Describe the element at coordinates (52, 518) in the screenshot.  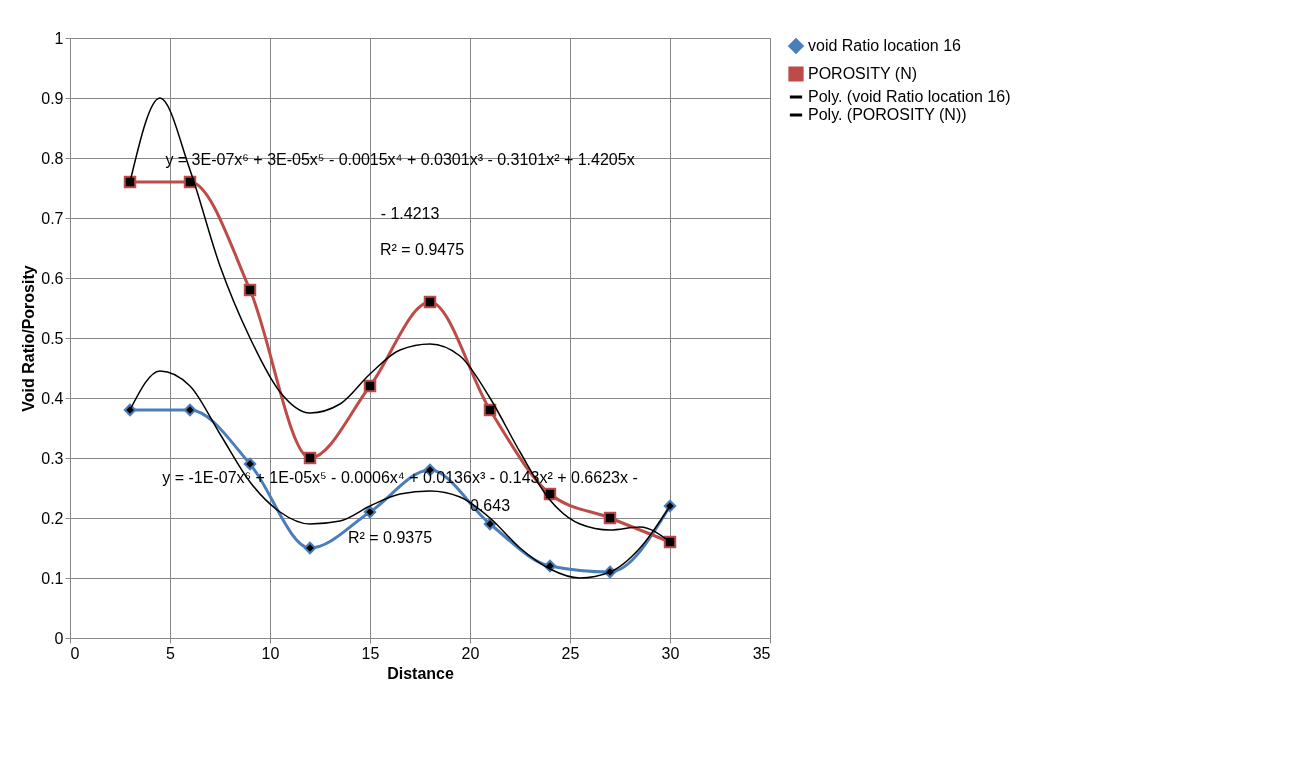
I see `y-tick-label: 0.2` at that location.